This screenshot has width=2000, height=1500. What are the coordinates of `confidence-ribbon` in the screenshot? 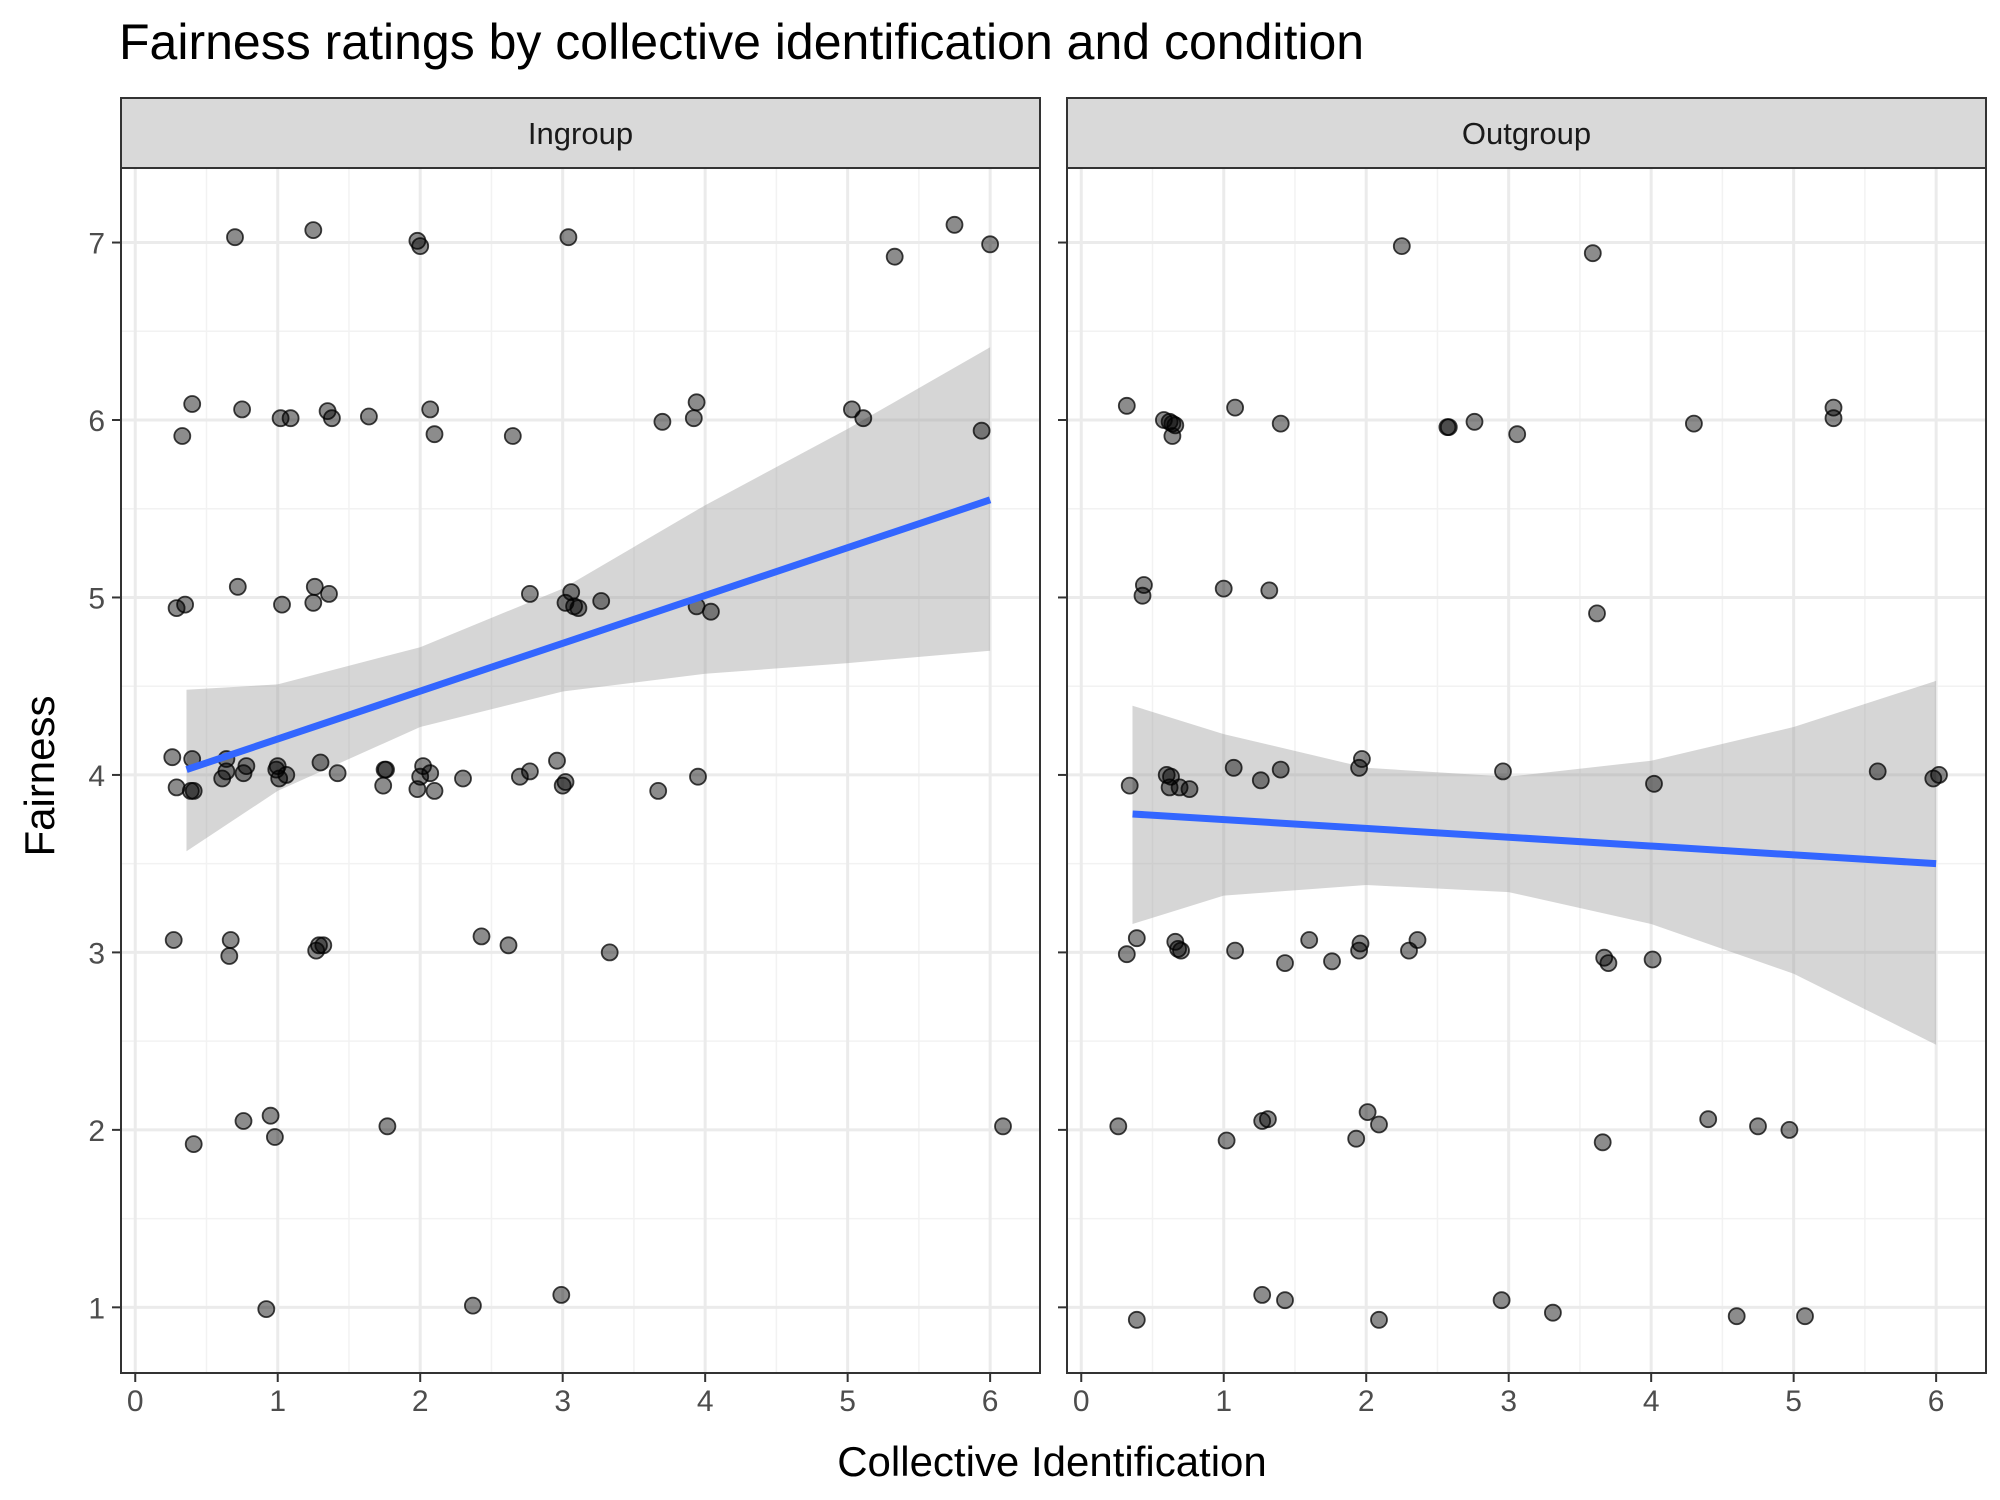 It's located at (1534, 862).